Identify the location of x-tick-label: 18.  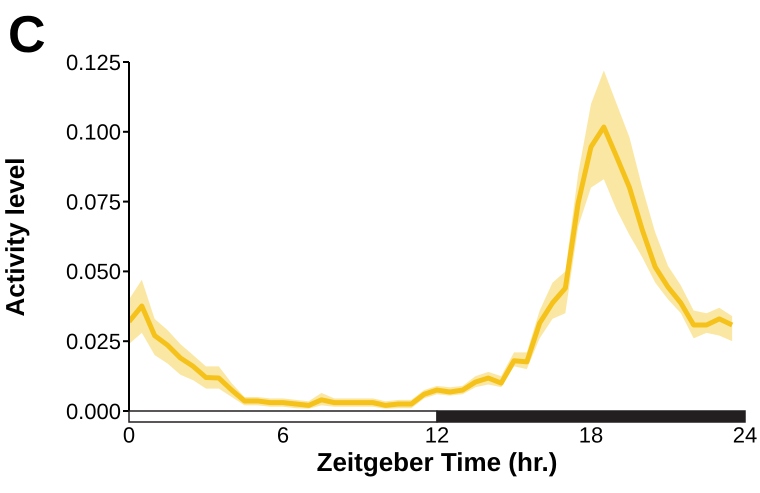
(591, 435).